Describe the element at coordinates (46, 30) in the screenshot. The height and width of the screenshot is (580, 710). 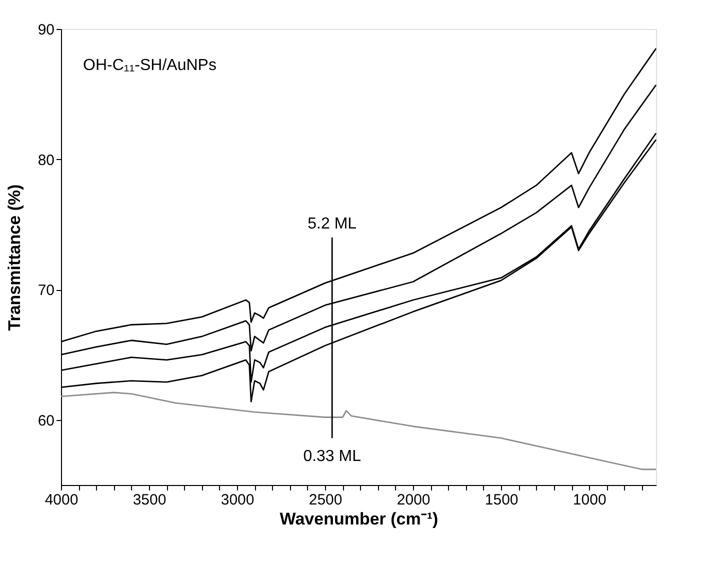
I see `y-tick-label: 90` at that location.